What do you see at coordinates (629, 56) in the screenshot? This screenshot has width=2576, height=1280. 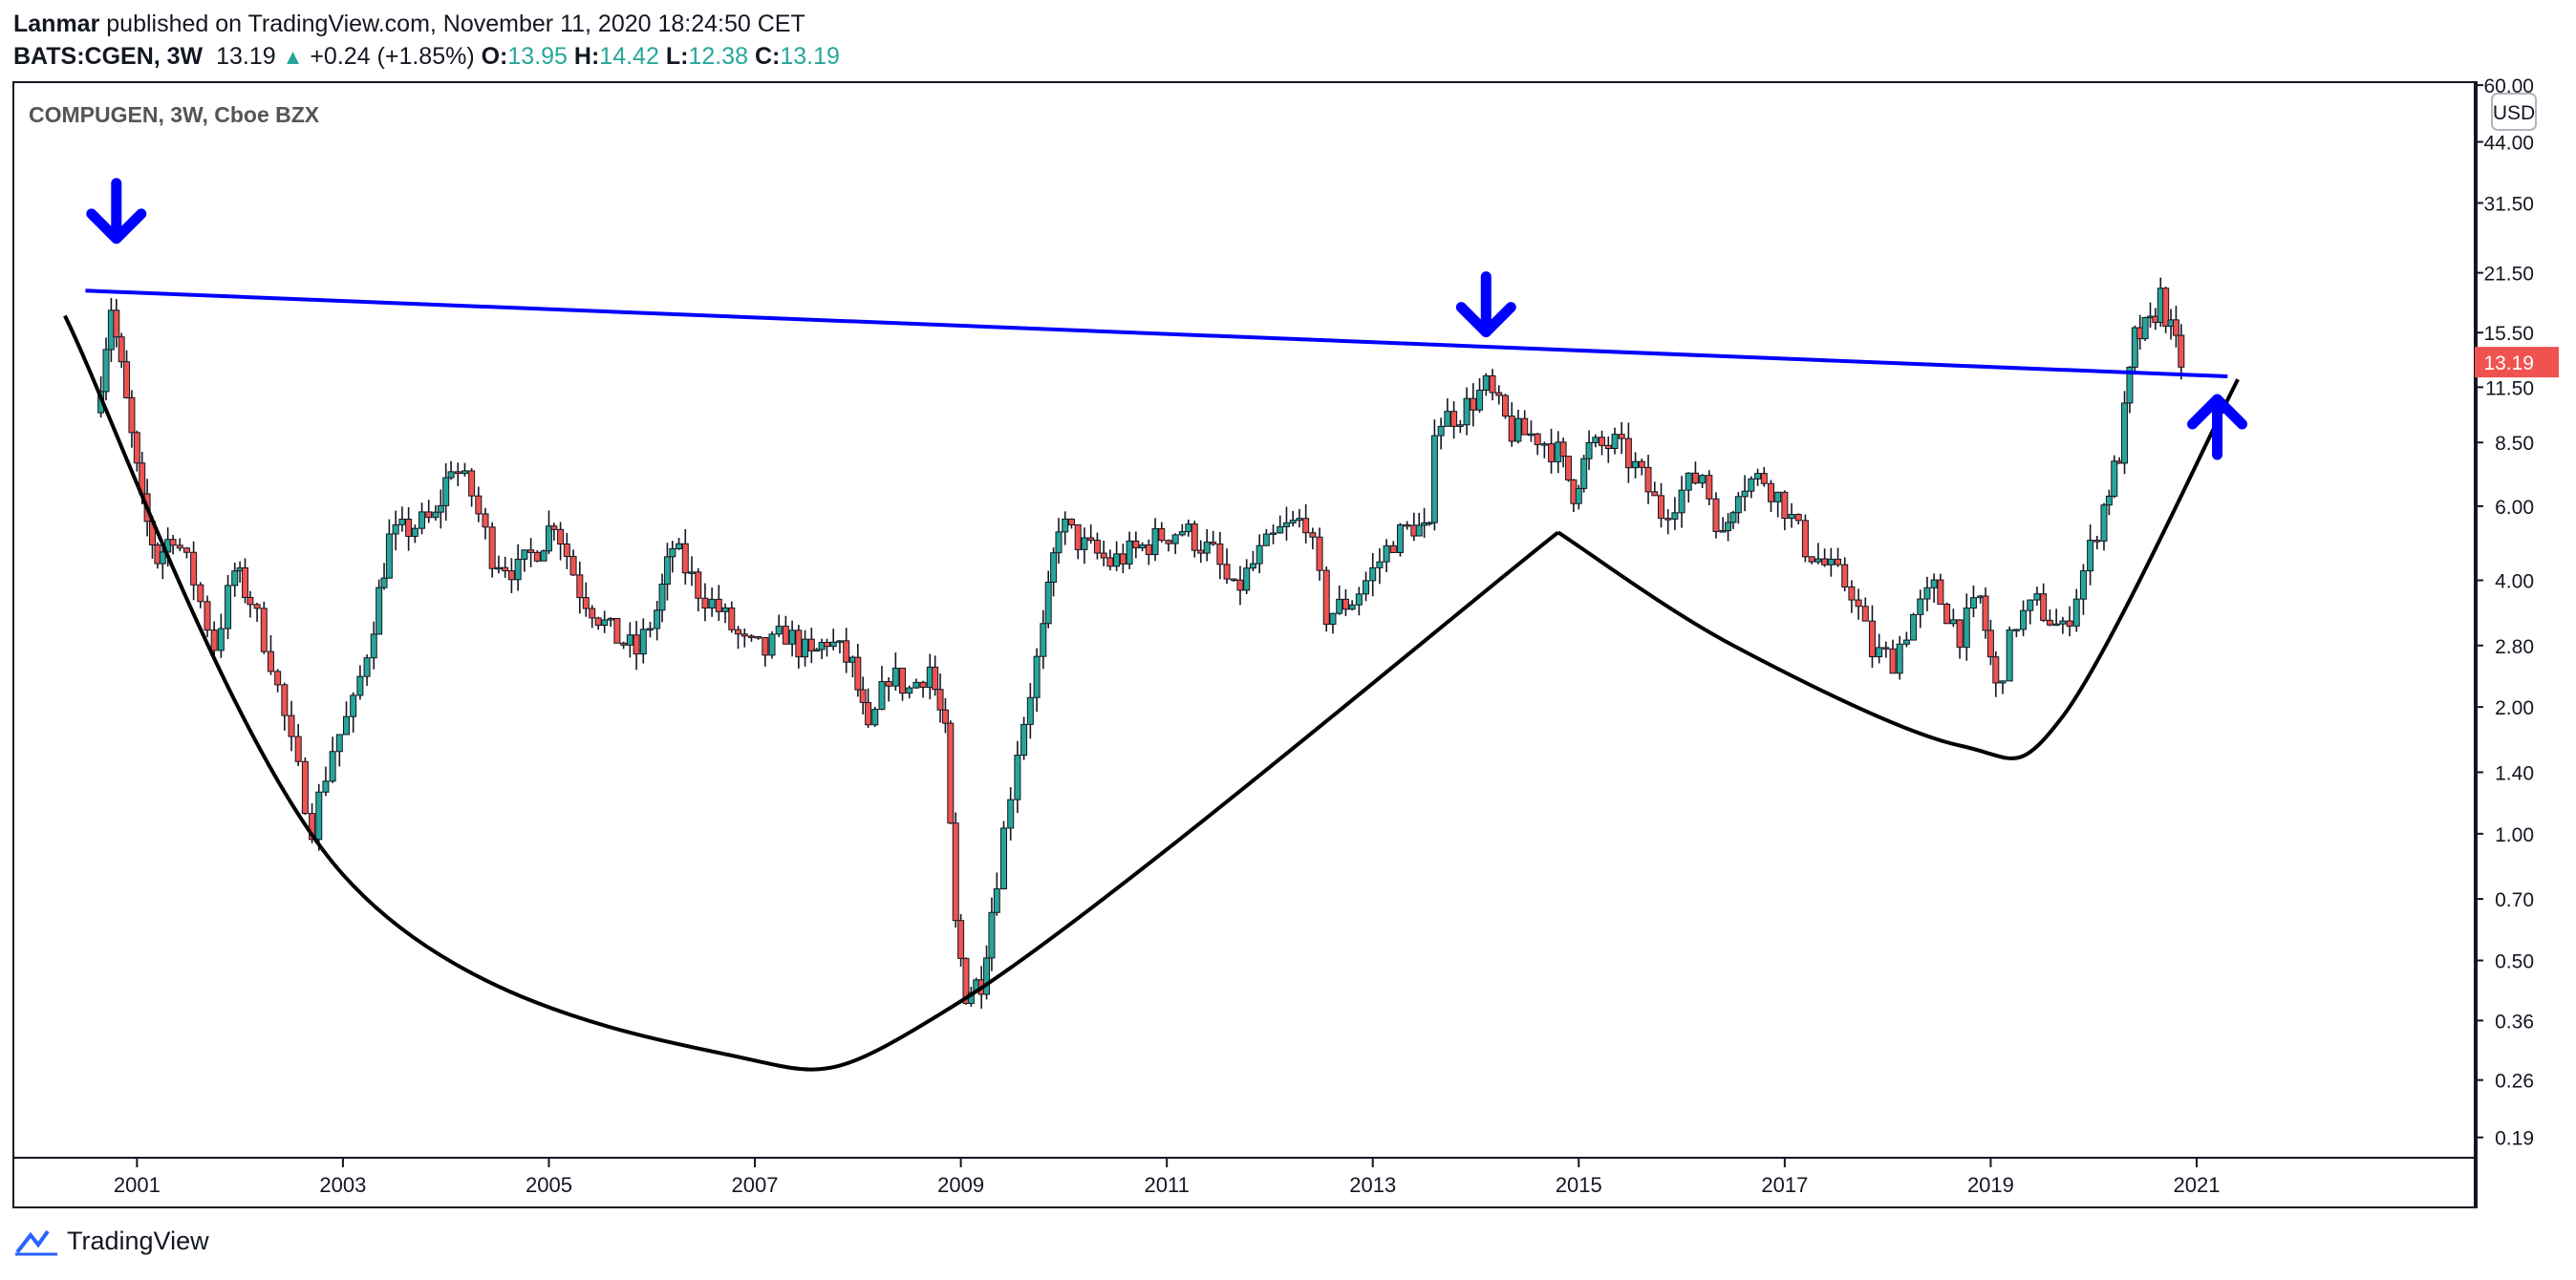 I see `high-value: 14.42` at bounding box center [629, 56].